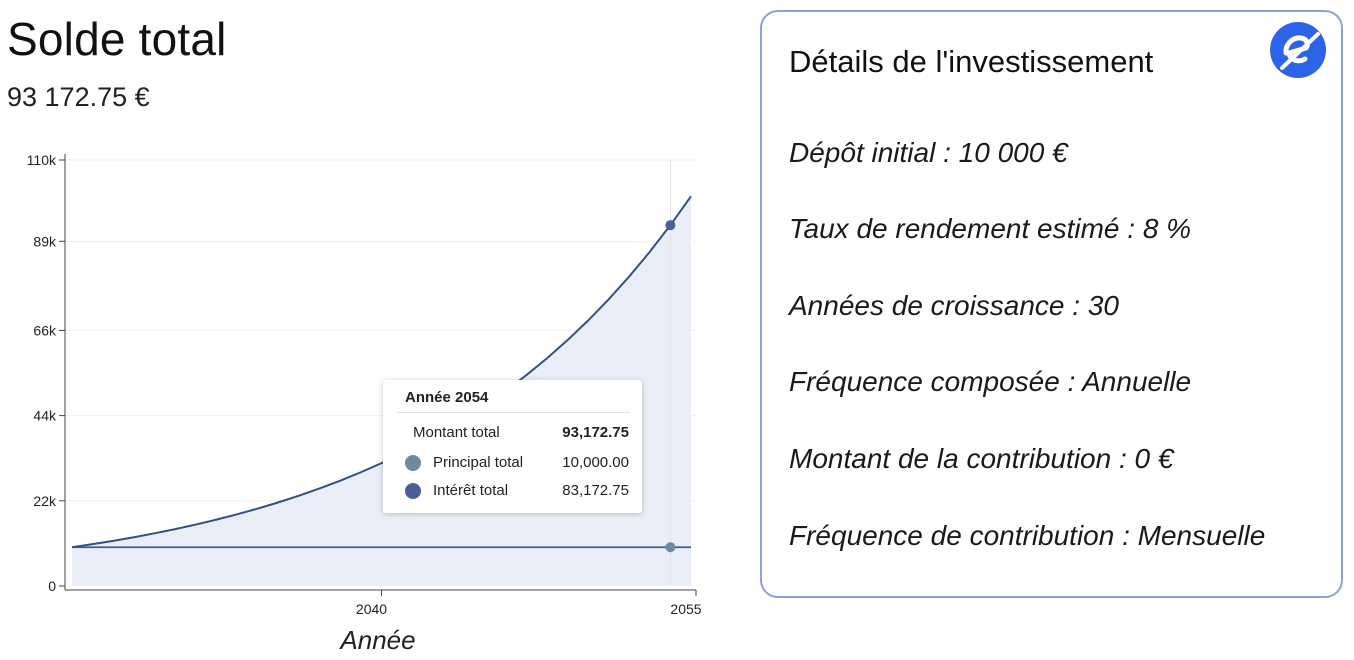 The image size is (1354, 660). Describe the element at coordinates (456, 432) in the screenshot. I see `tooltip-label: Montant total` at that location.